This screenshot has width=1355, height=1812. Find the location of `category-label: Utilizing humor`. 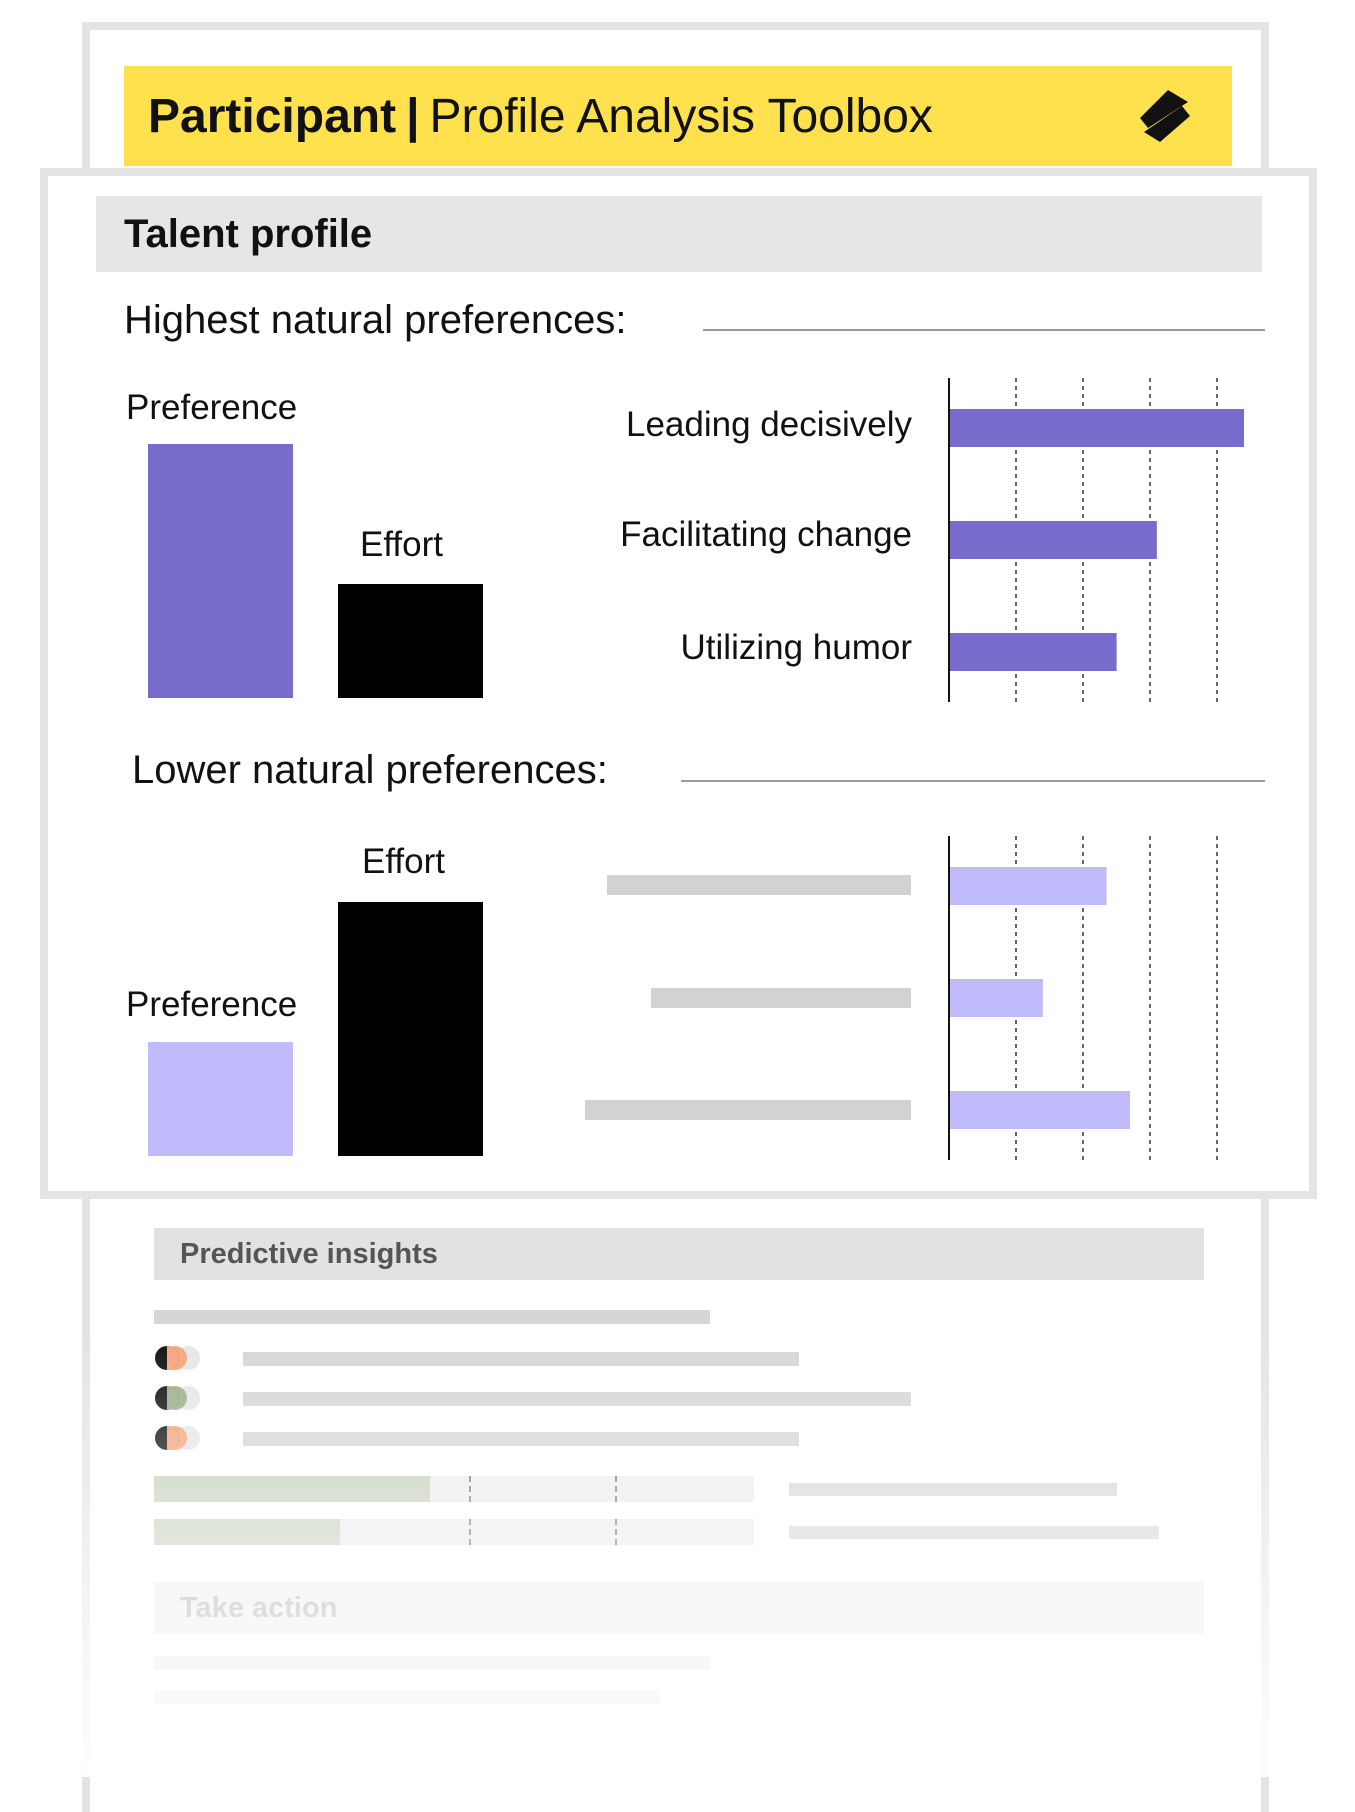

category-label: Utilizing humor is located at coordinates (796, 647).